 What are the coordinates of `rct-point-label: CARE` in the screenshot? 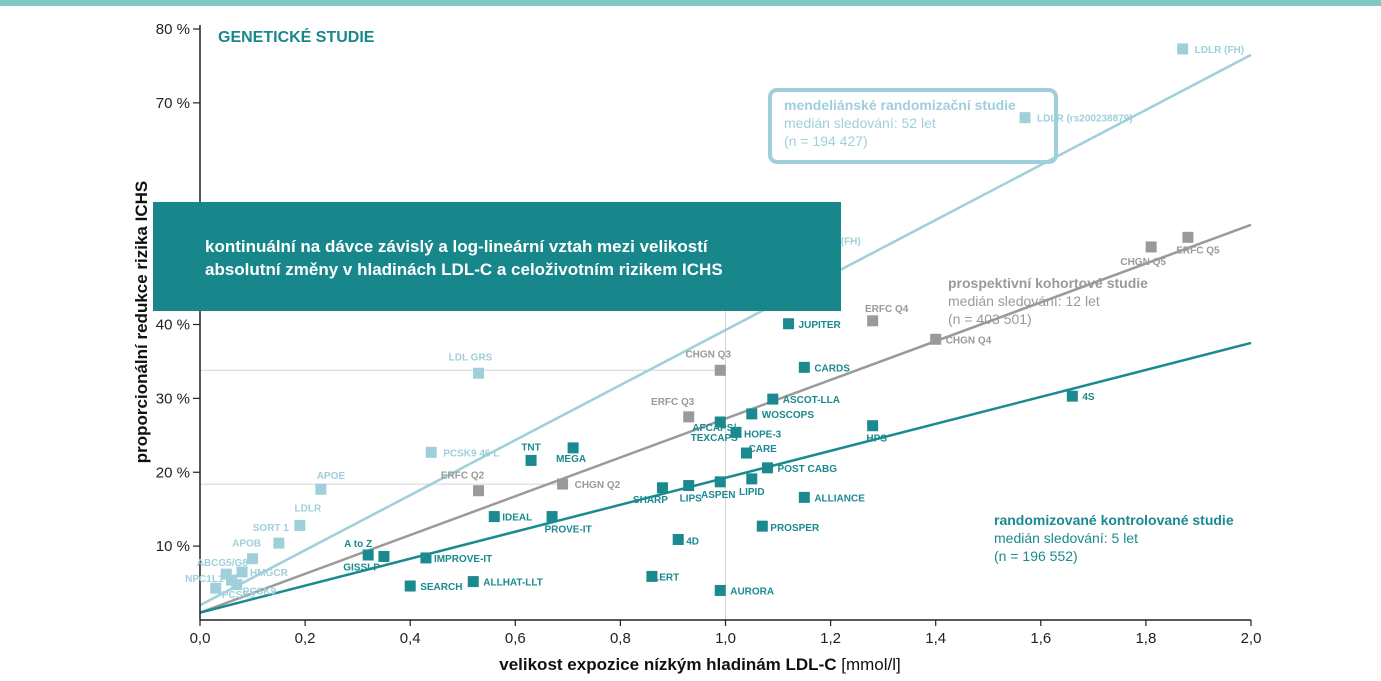 It's located at (763, 449).